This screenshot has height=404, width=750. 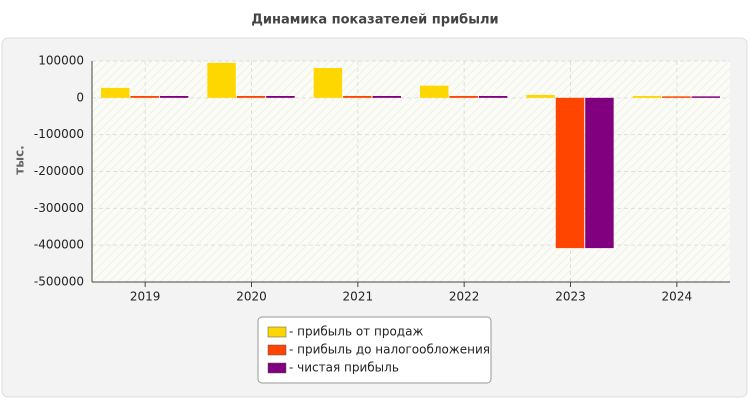 I want to click on x-tick-label: 2023, so click(x=570, y=297).